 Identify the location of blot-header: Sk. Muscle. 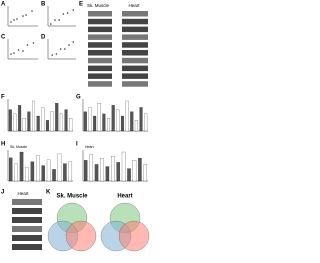
(98, 5).